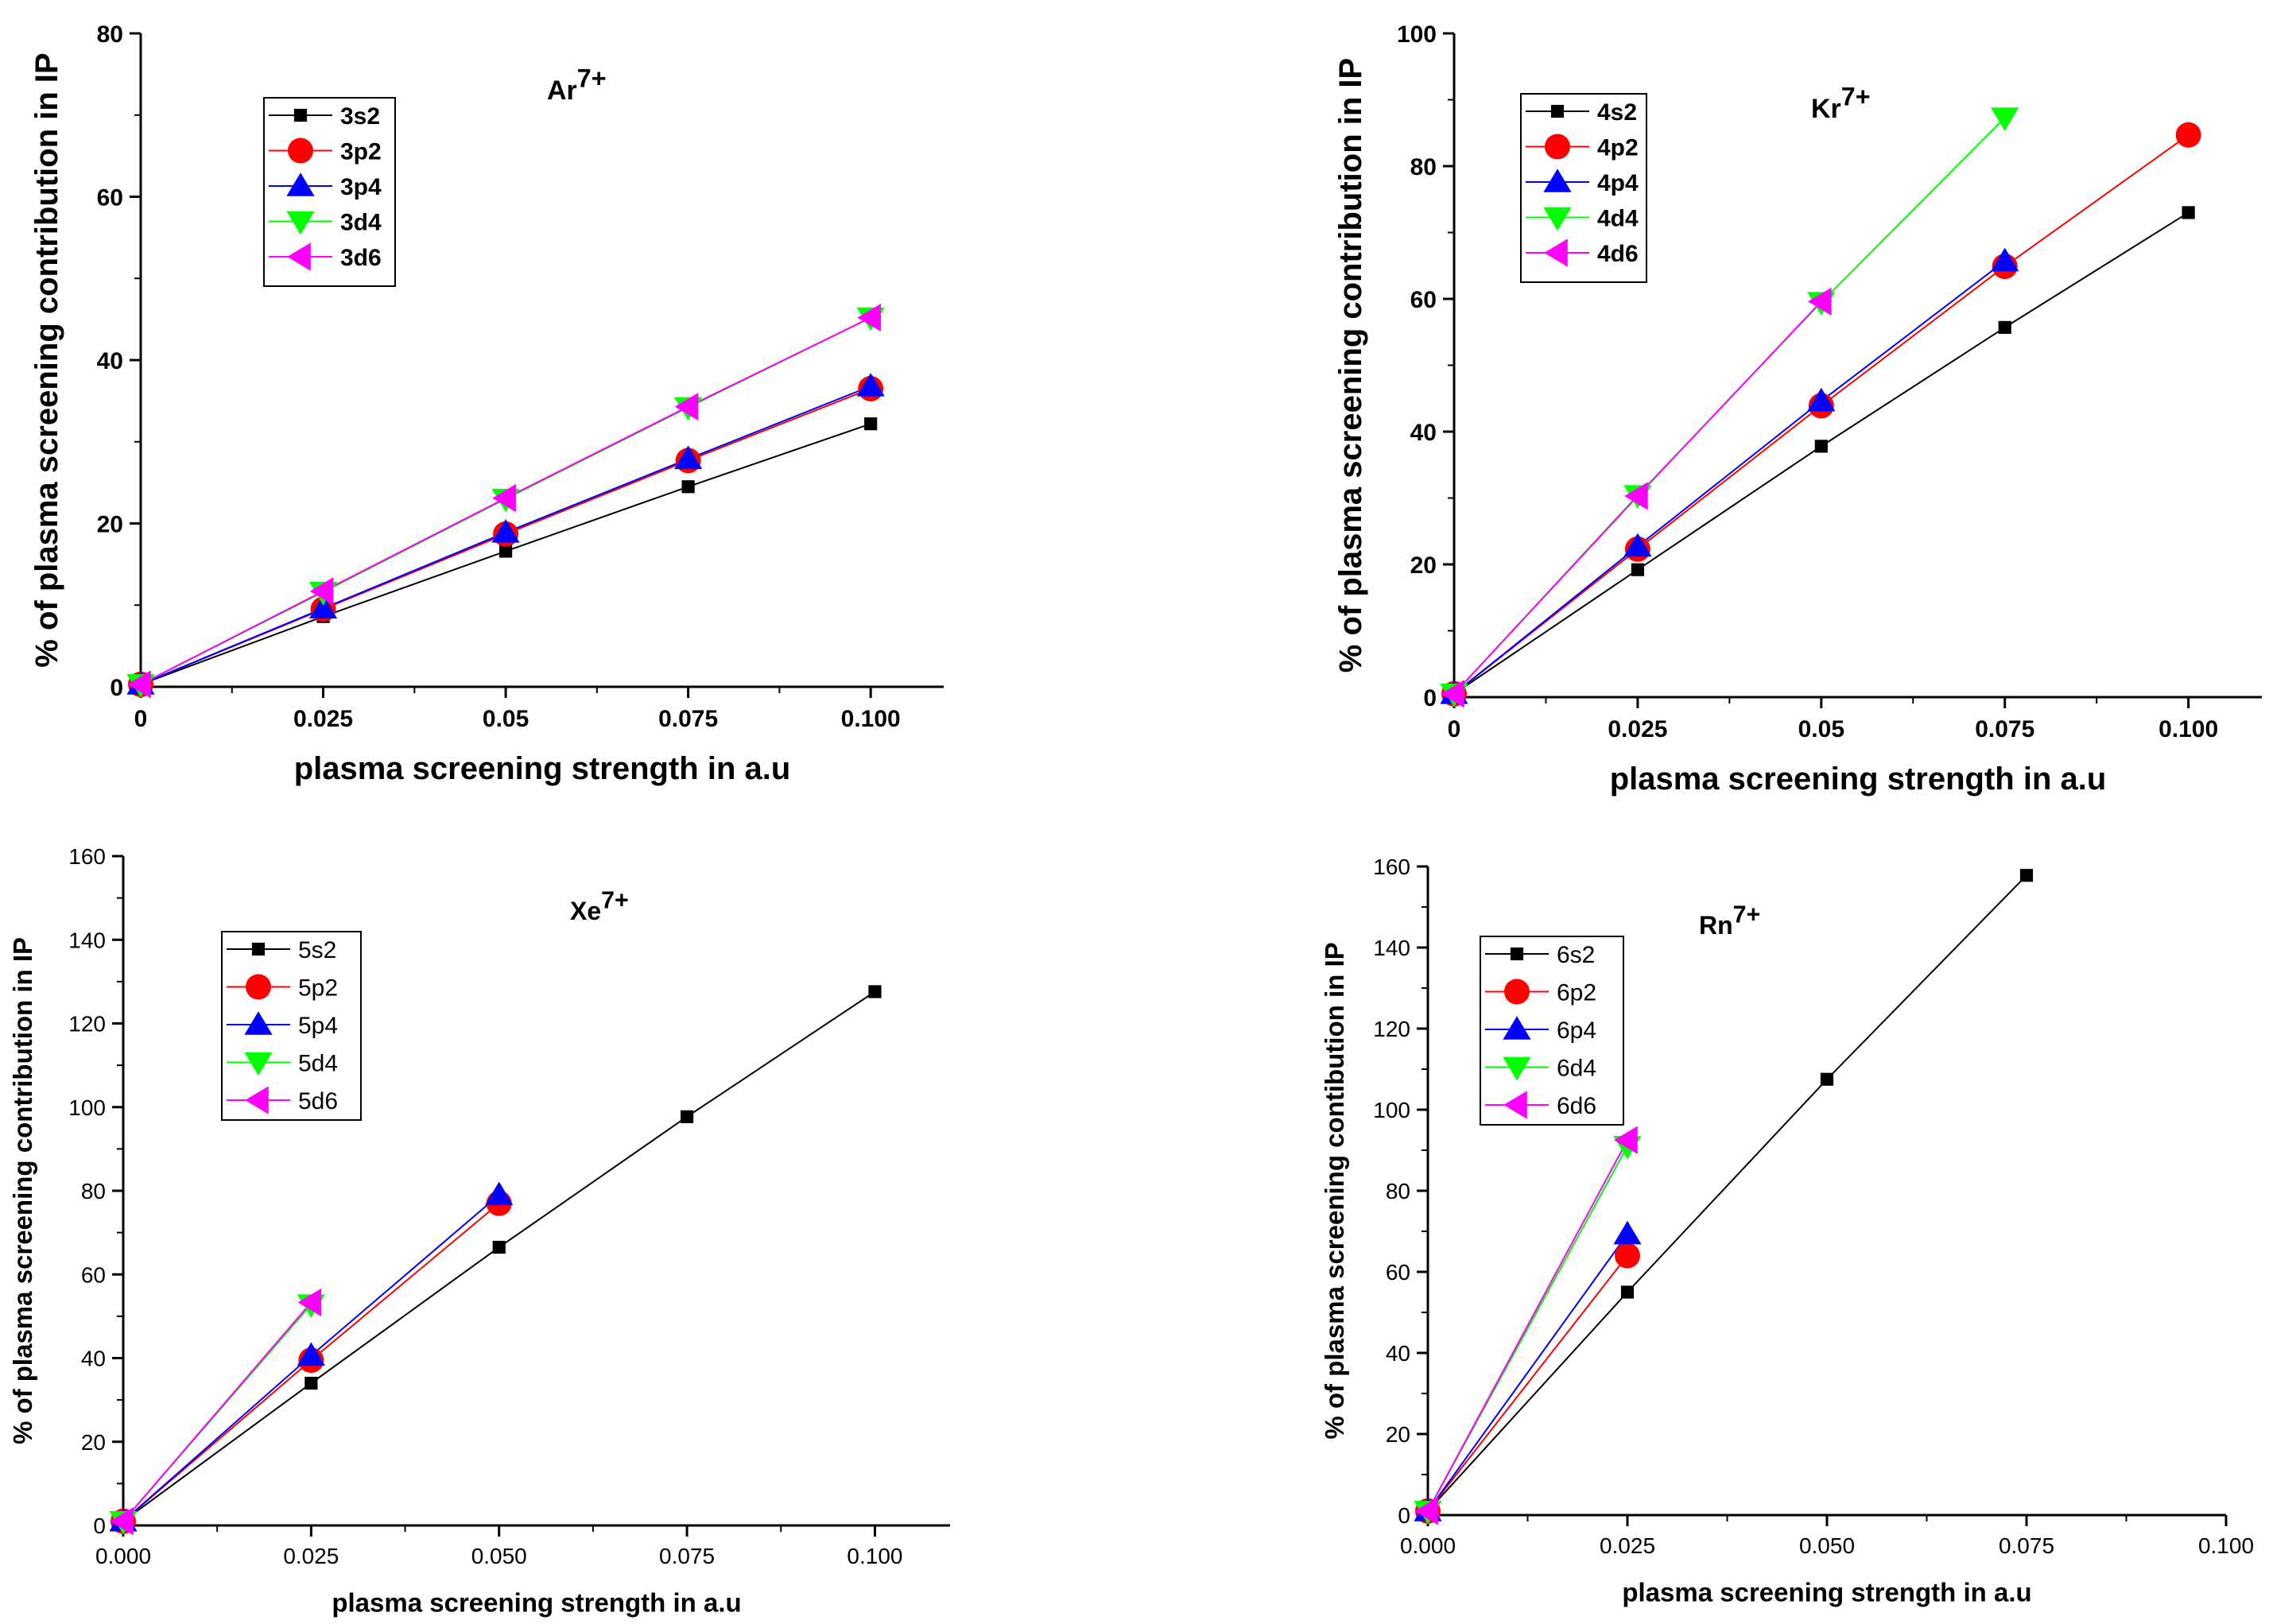 This screenshot has height=1624, width=2269. What do you see at coordinates (300, 184) in the screenshot?
I see `legend-marker-3p4` at bounding box center [300, 184].